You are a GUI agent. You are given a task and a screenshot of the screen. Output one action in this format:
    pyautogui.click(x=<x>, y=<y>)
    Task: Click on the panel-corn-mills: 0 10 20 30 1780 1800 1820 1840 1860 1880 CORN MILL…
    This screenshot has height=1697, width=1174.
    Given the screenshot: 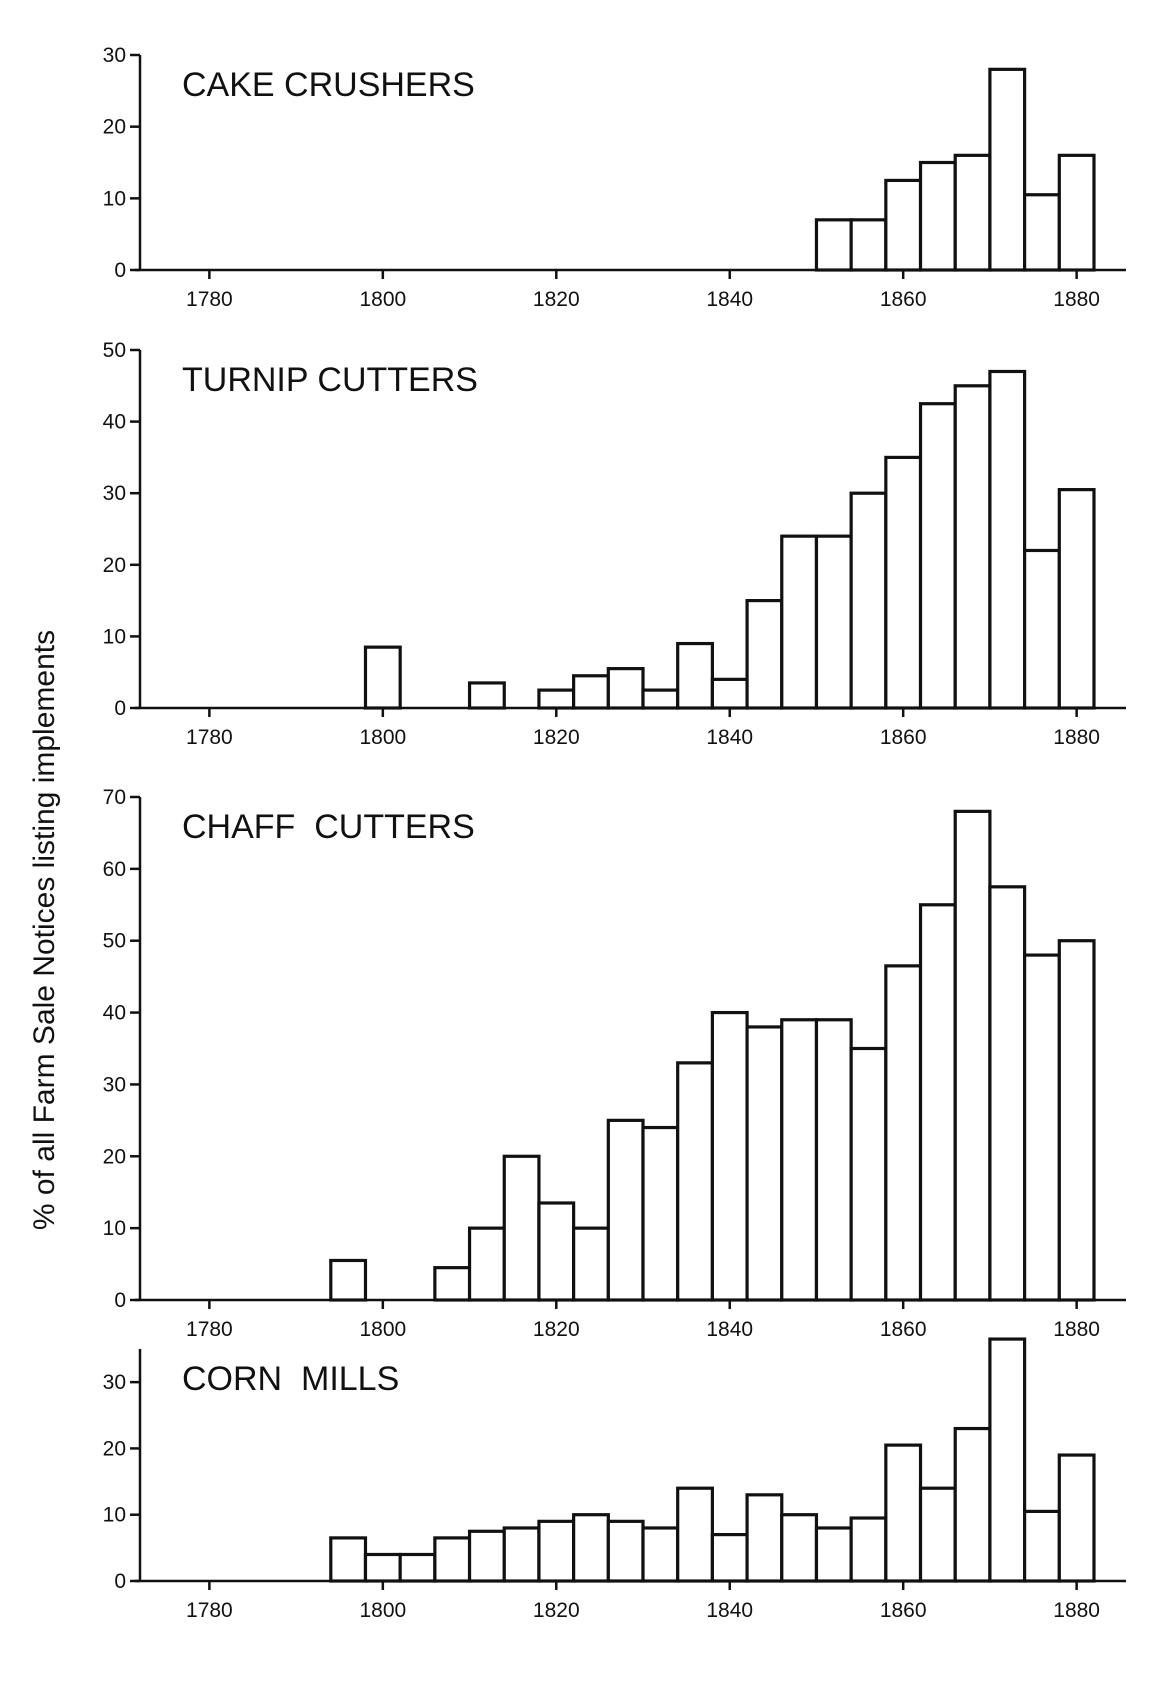 What is the action you would take?
    pyautogui.click(x=614, y=1479)
    